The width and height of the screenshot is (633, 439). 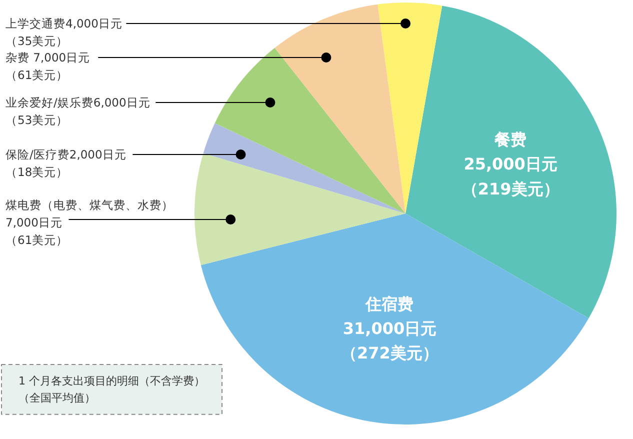 What do you see at coordinates (510, 140) in the screenshot?
I see `slice-label: 餐费` at bounding box center [510, 140].